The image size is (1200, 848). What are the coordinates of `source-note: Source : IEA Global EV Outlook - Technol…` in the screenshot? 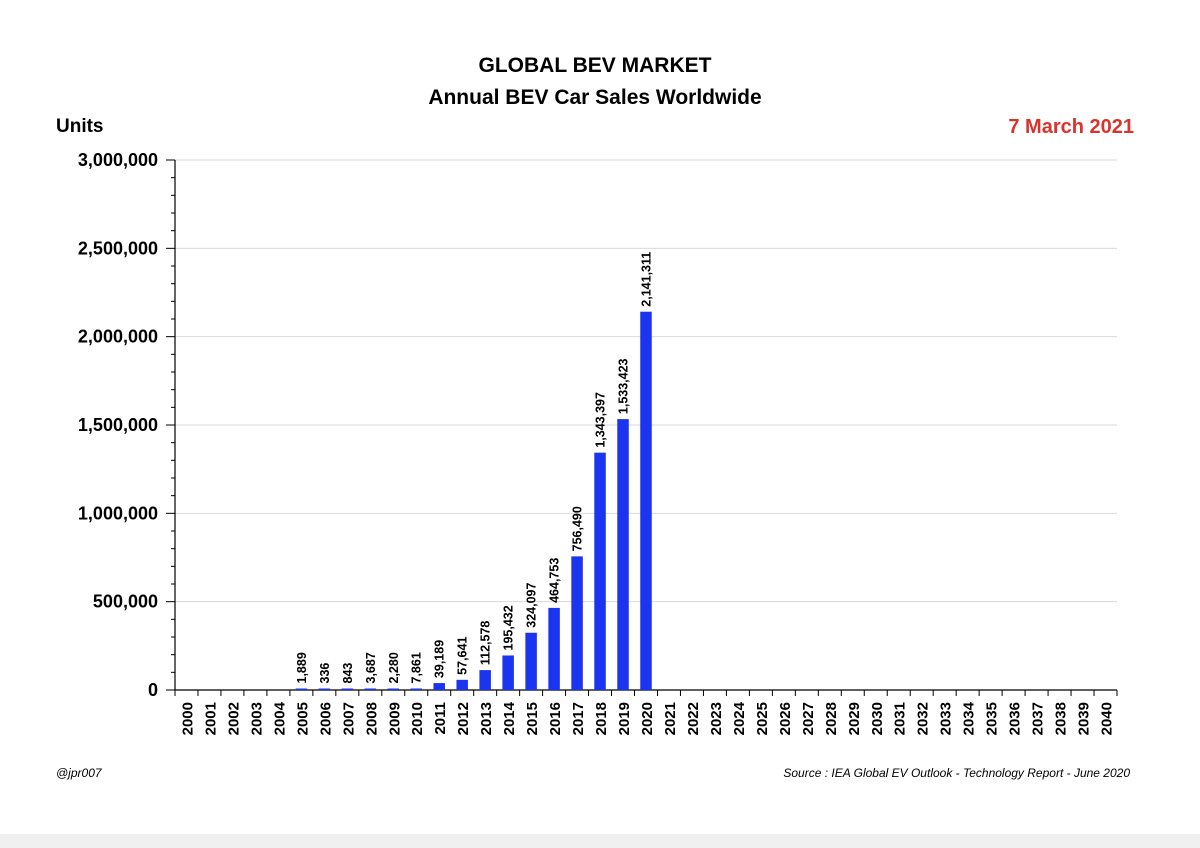 It's located at (956, 773).